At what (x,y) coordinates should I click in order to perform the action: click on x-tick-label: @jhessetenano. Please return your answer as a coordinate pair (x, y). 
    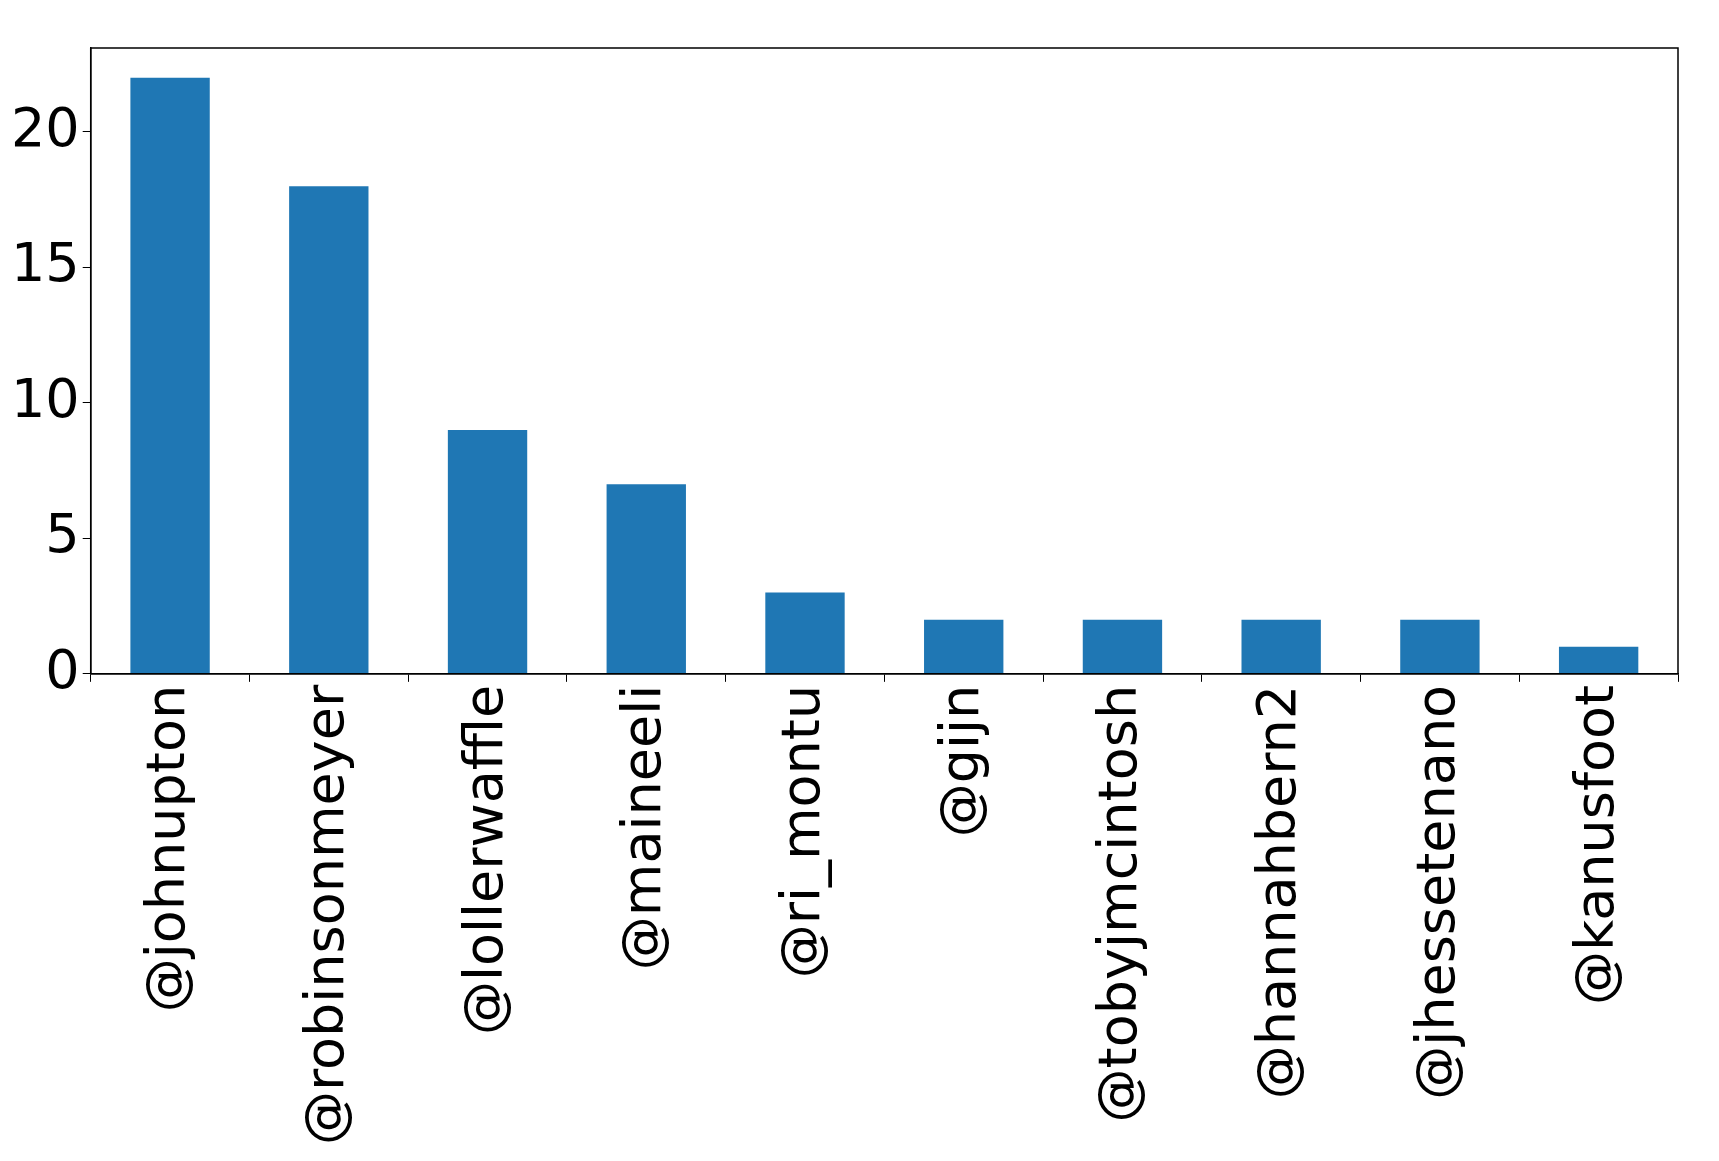
    Looking at the image, I should click on (1435, 892).